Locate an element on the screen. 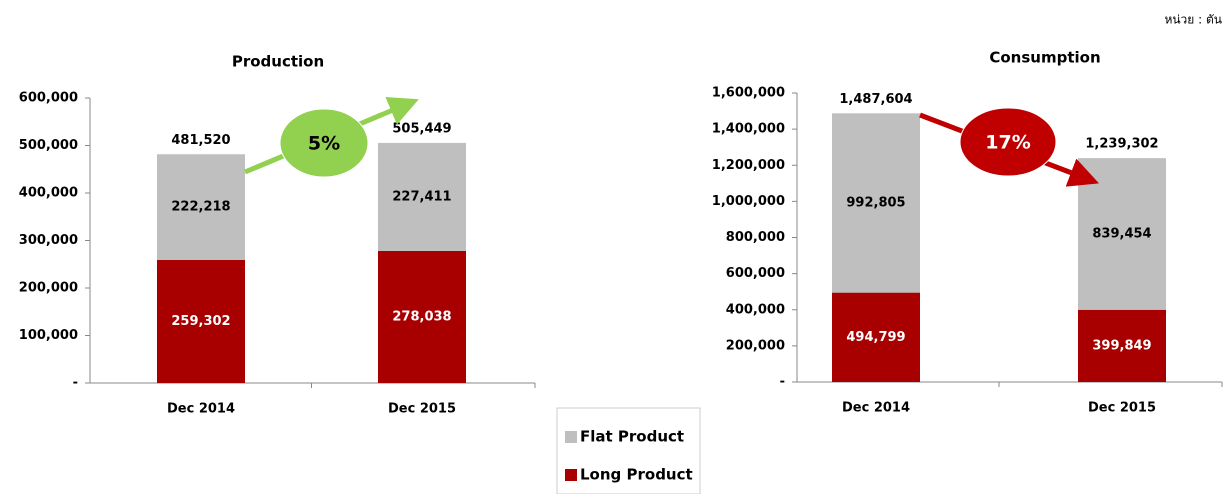  value-label: 227,411 is located at coordinates (421, 196).